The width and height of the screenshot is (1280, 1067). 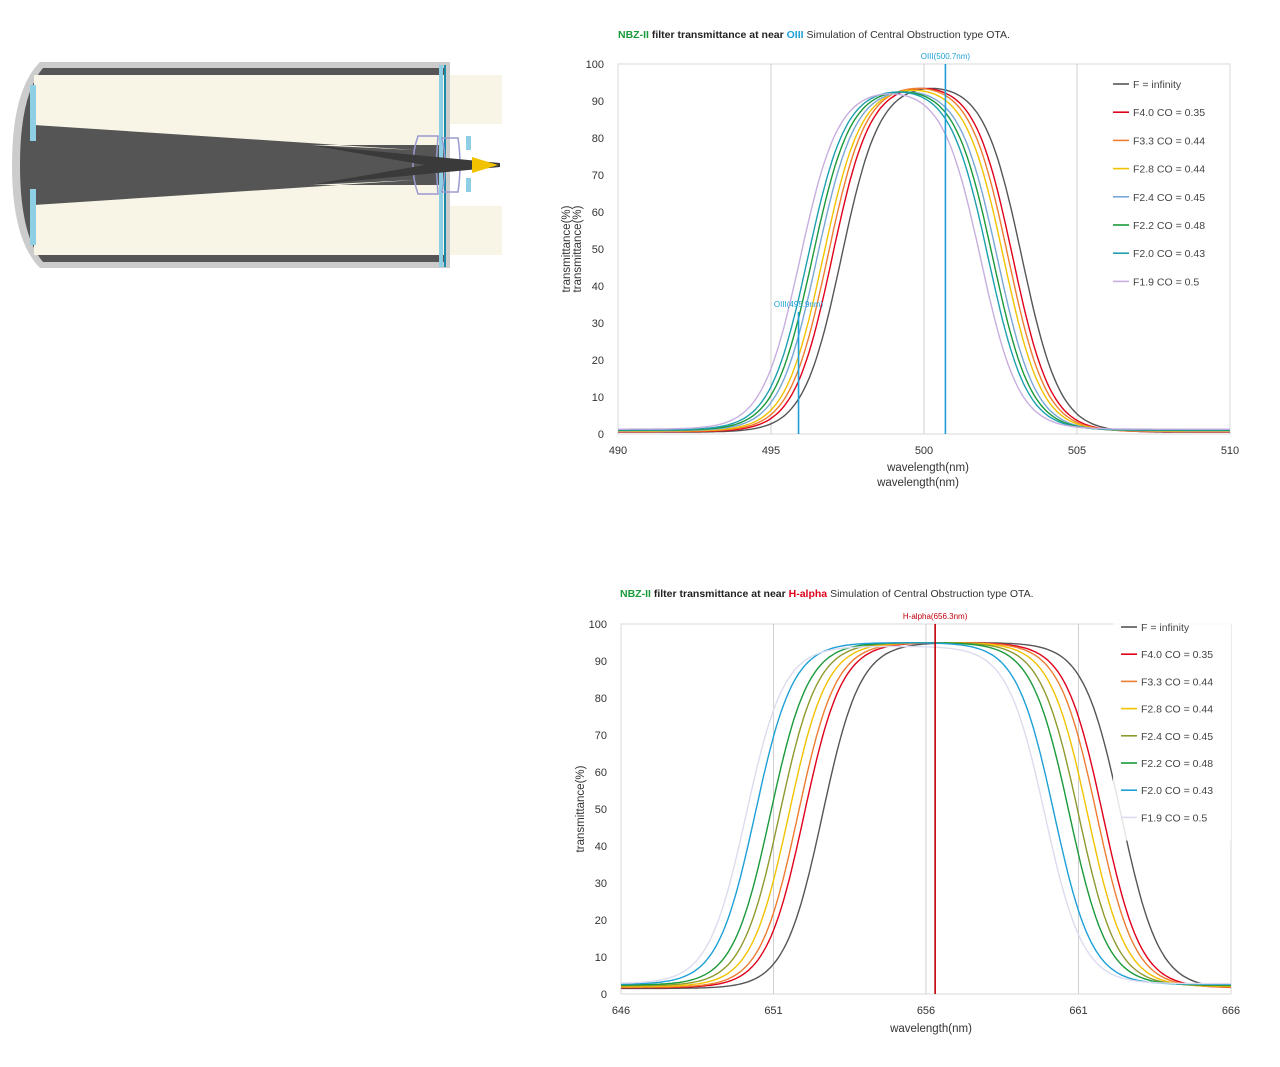 What do you see at coordinates (441, 165) in the screenshot?
I see `lens-group` at bounding box center [441, 165].